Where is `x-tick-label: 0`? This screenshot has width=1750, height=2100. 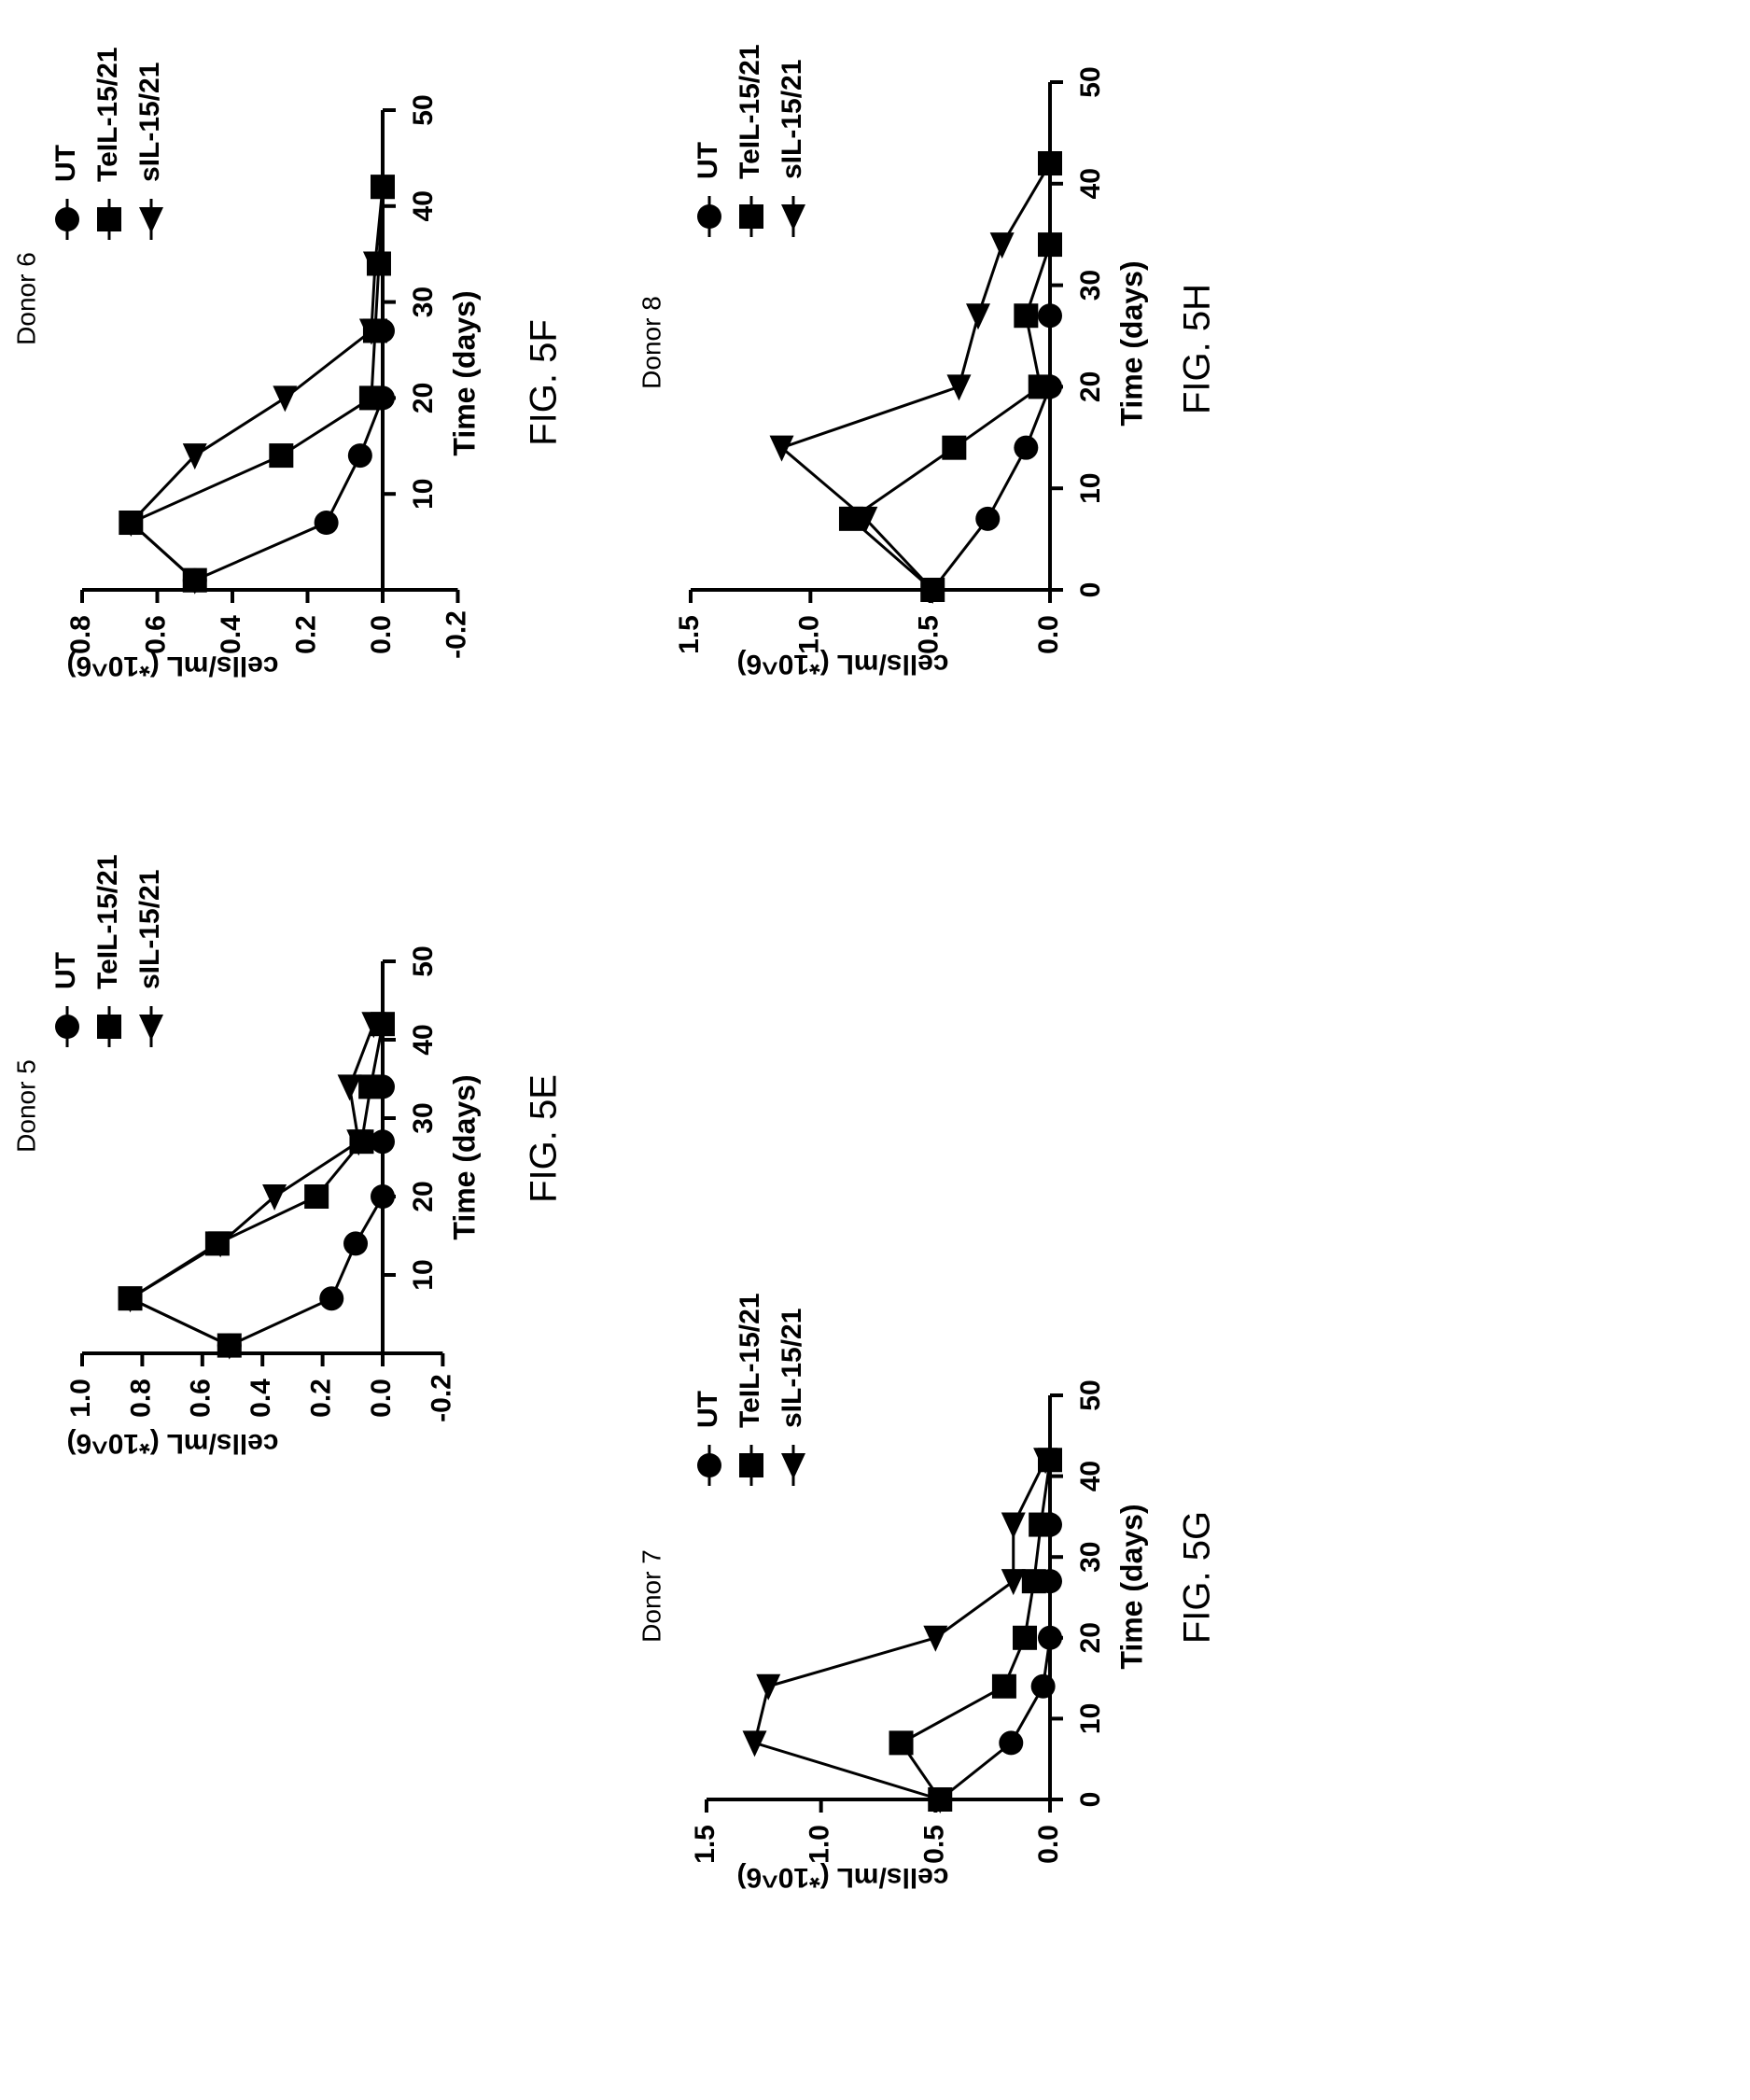
x-tick-label: 0 is located at coordinates (1090, 1800).